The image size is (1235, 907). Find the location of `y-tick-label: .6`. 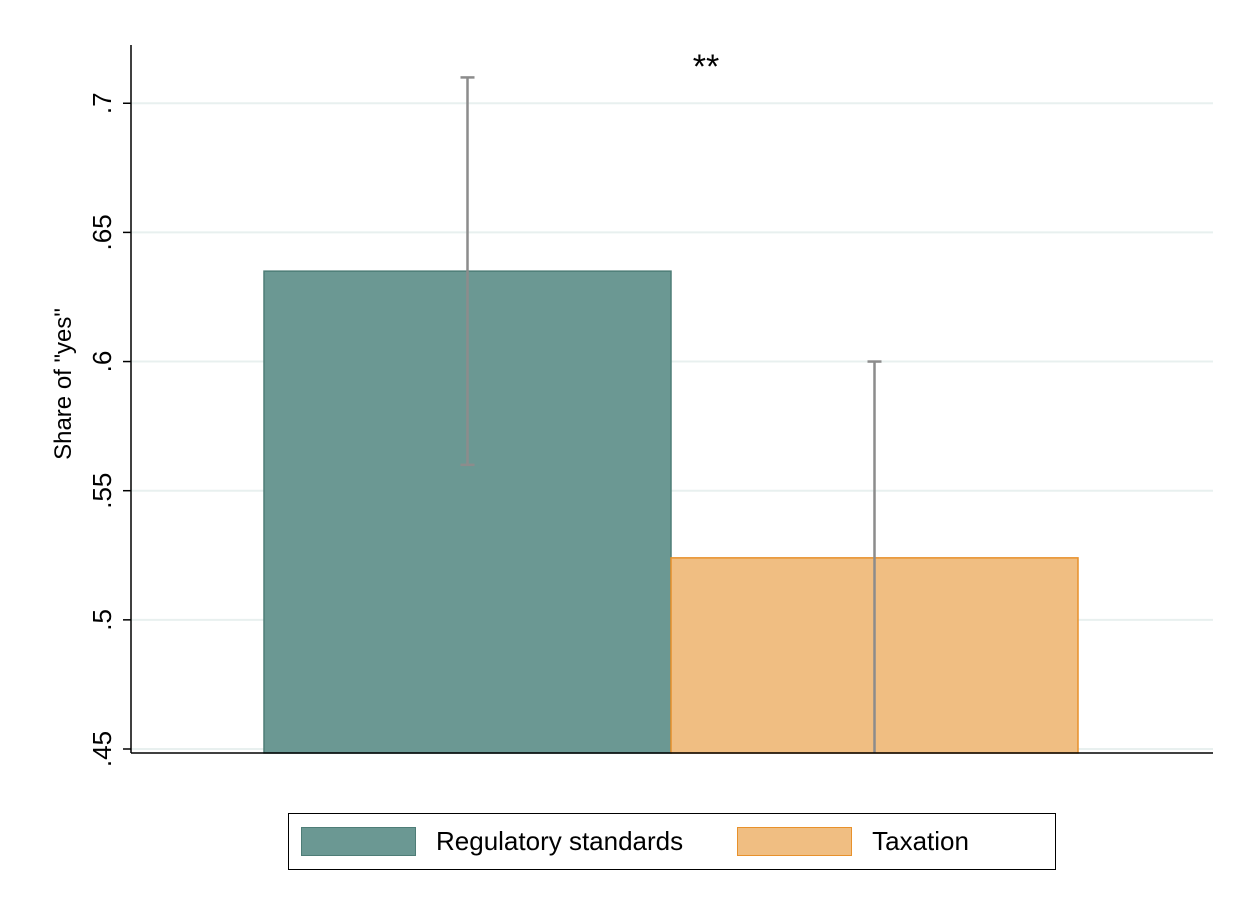

y-tick-label: .6 is located at coordinates (102, 362).